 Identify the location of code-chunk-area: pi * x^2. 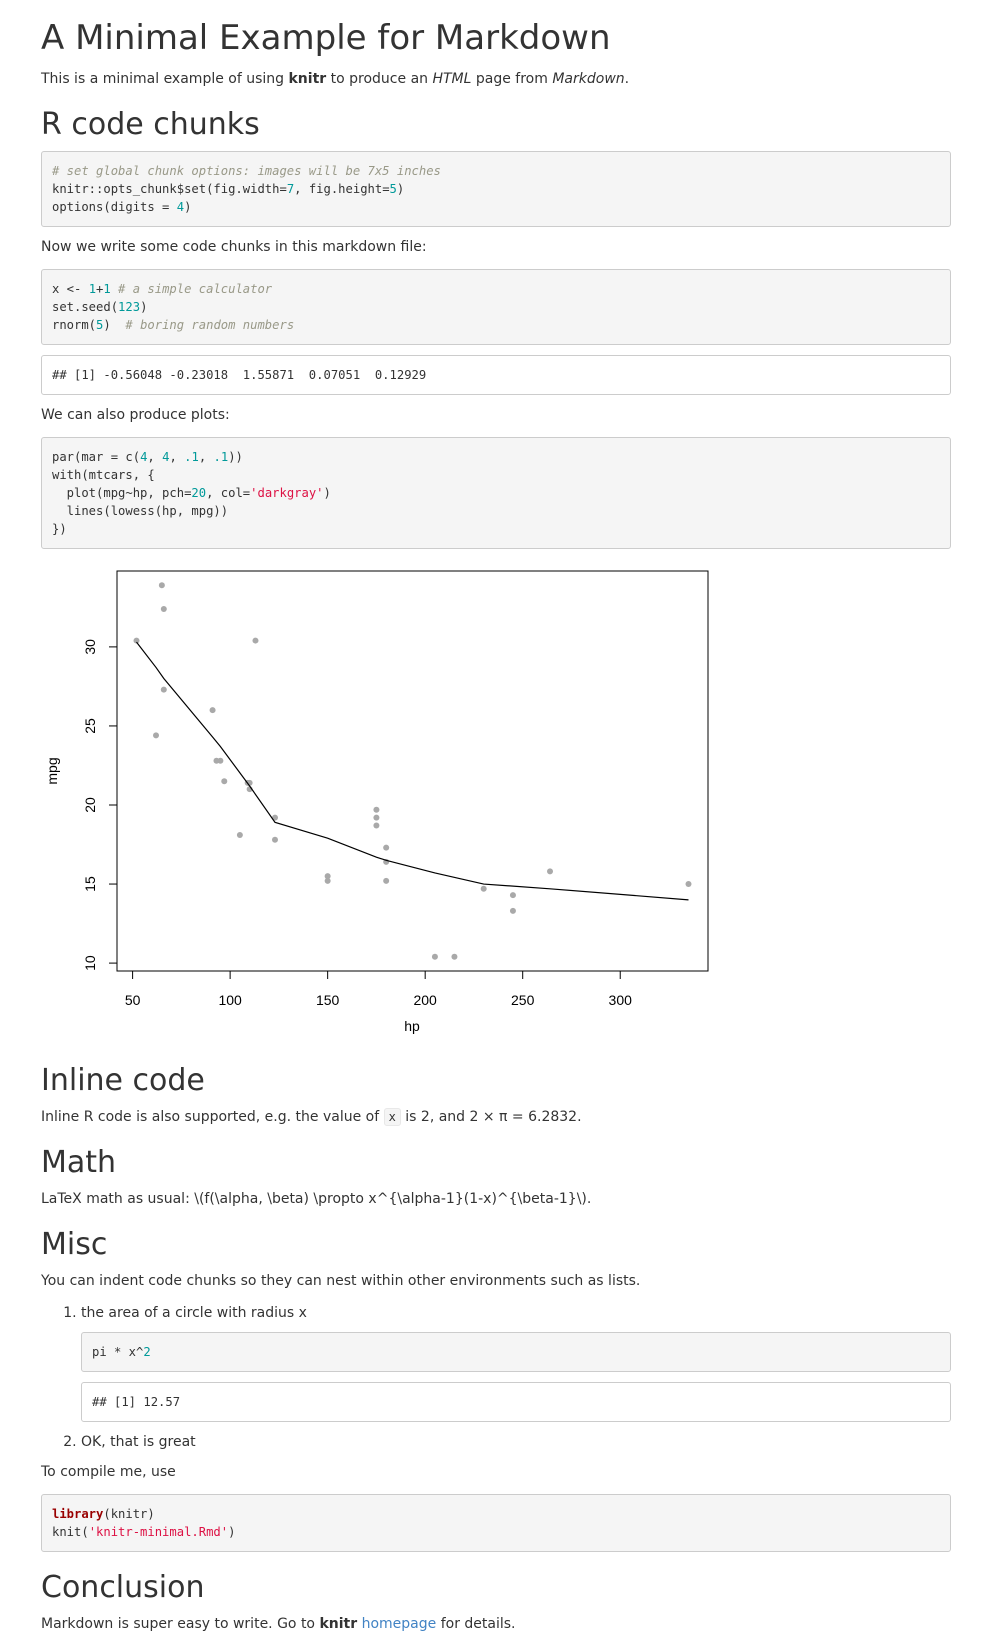
(516, 1352).